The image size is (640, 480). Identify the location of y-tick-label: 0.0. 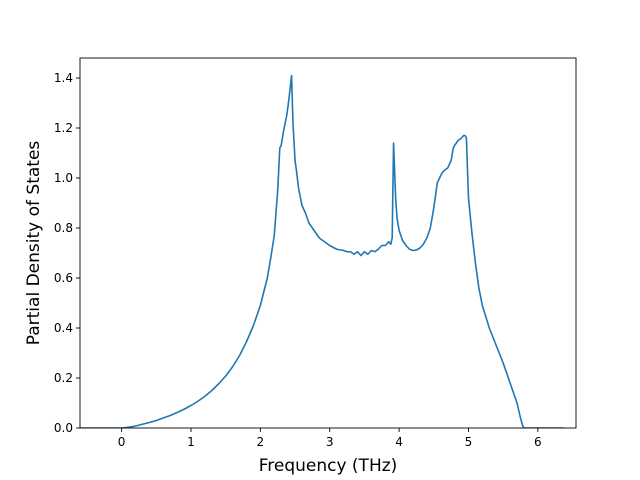
(63, 428).